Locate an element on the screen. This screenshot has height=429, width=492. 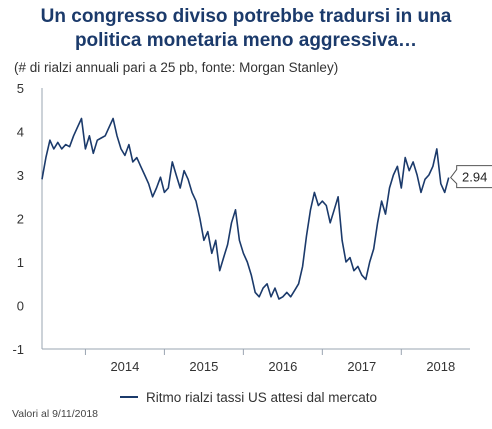
y-axis: -1 0 1 2 3 4 5 is located at coordinates (27, 219).